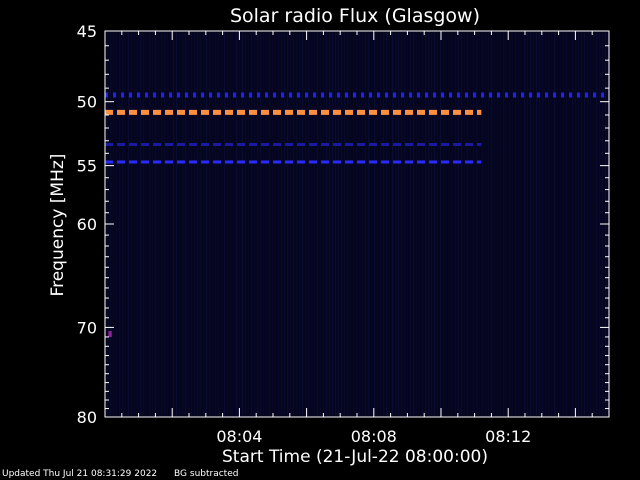 The height and width of the screenshot is (480, 640). I want to click on y-tick-label: 60, so click(87, 224).